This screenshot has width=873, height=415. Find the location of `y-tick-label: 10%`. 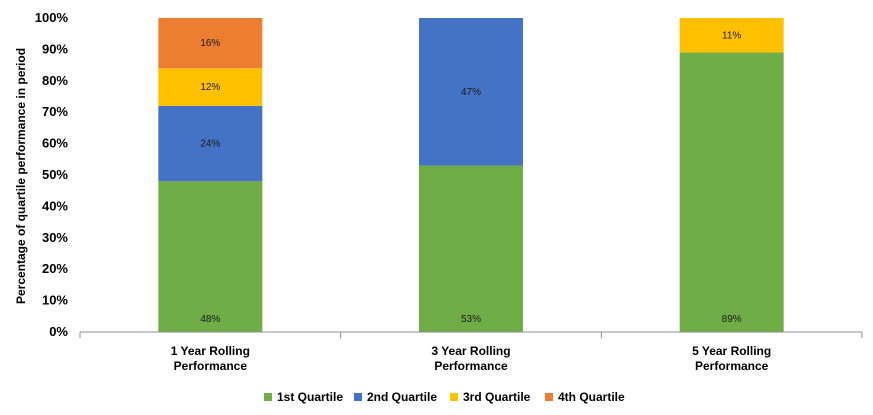

y-tick-label: 10% is located at coordinates (55, 300).